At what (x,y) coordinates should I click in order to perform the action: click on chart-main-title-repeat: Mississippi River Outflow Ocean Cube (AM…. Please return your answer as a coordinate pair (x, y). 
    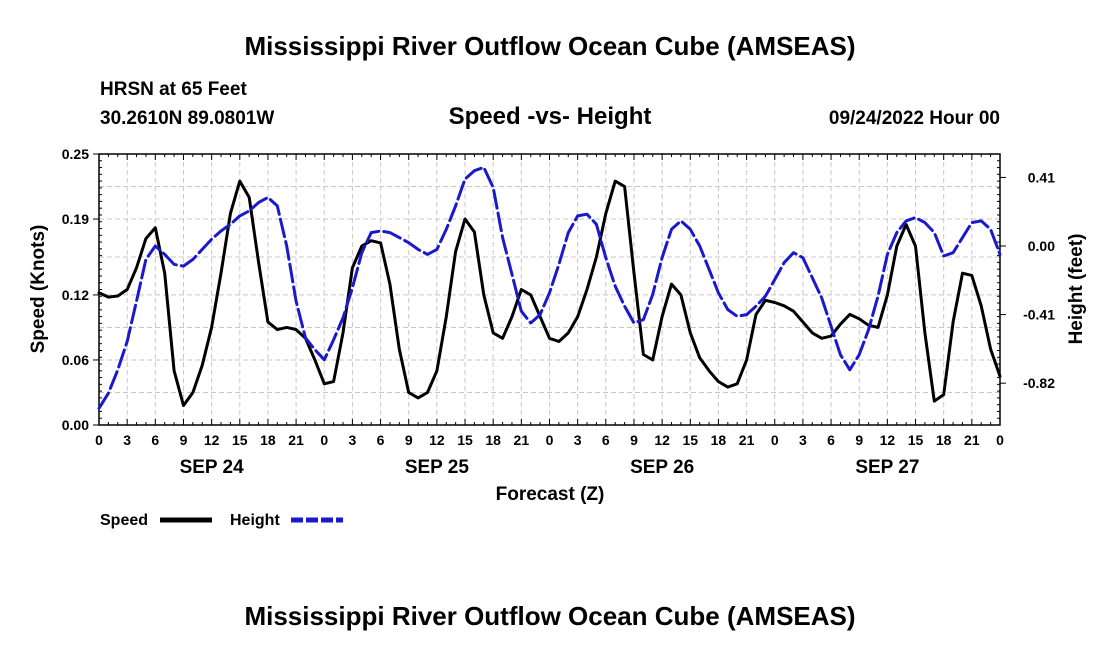
    Looking at the image, I should click on (549, 616).